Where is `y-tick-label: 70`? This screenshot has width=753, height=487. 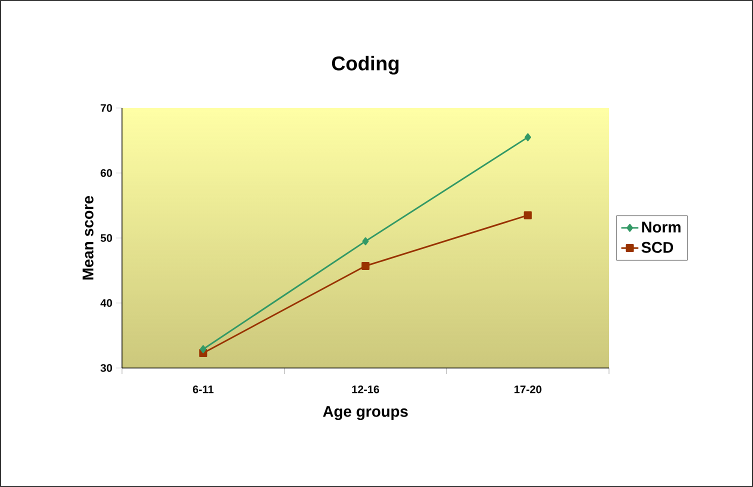 y-tick-label: 70 is located at coordinates (106, 108).